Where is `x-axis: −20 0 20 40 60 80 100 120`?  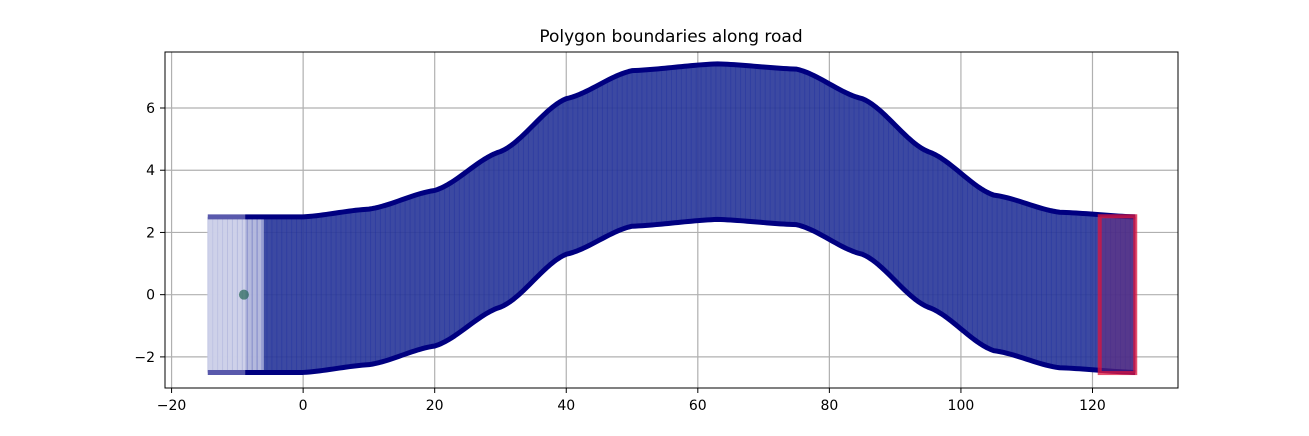 x-axis: −20 0 20 40 60 80 100 120 is located at coordinates (631, 401).